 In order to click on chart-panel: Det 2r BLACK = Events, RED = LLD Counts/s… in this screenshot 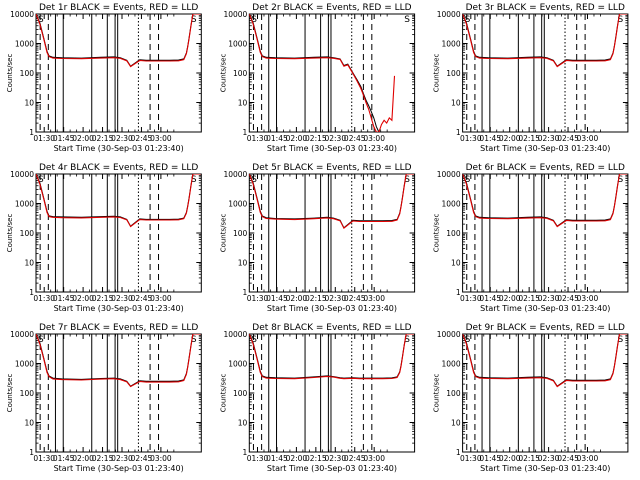, I will do `click(317, 78)`.